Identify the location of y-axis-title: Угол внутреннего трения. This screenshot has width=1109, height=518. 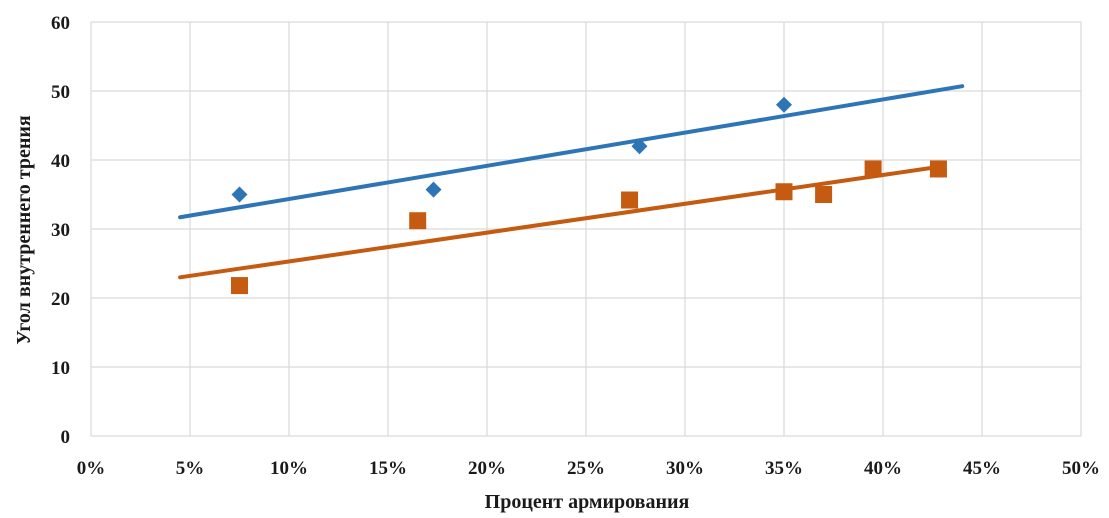
(24, 230).